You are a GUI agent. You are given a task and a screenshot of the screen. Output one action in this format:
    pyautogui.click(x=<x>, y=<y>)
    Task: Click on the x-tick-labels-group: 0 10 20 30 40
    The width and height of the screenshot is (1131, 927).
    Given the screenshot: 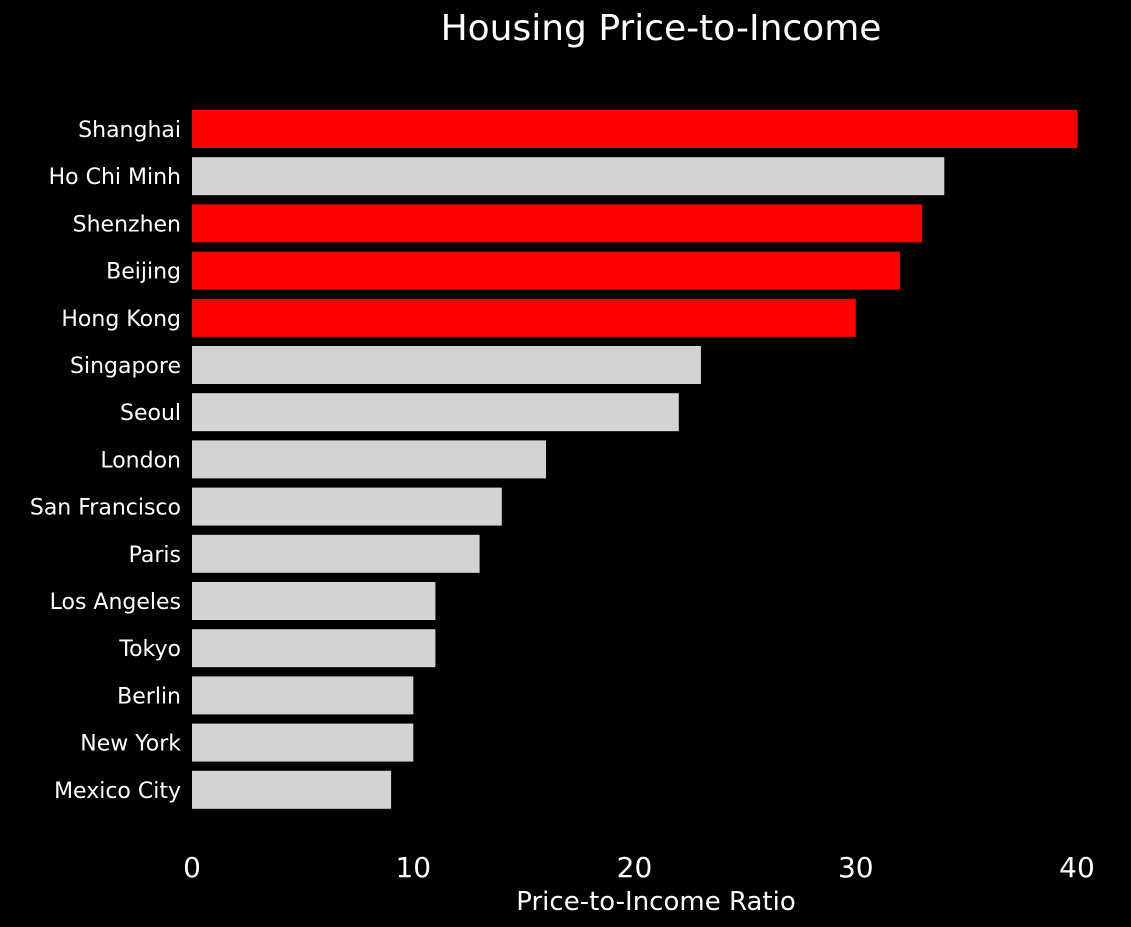 What is the action you would take?
    pyautogui.click(x=639, y=867)
    